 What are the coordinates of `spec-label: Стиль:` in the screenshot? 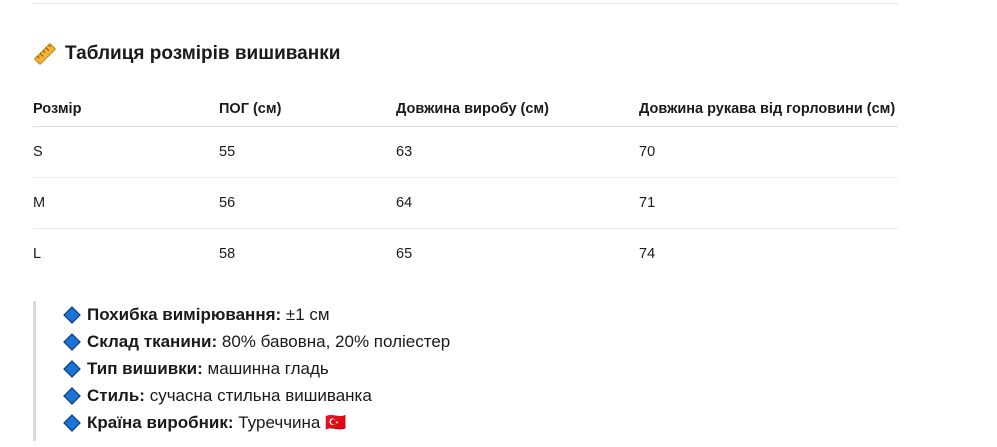 It's located at (116, 395).